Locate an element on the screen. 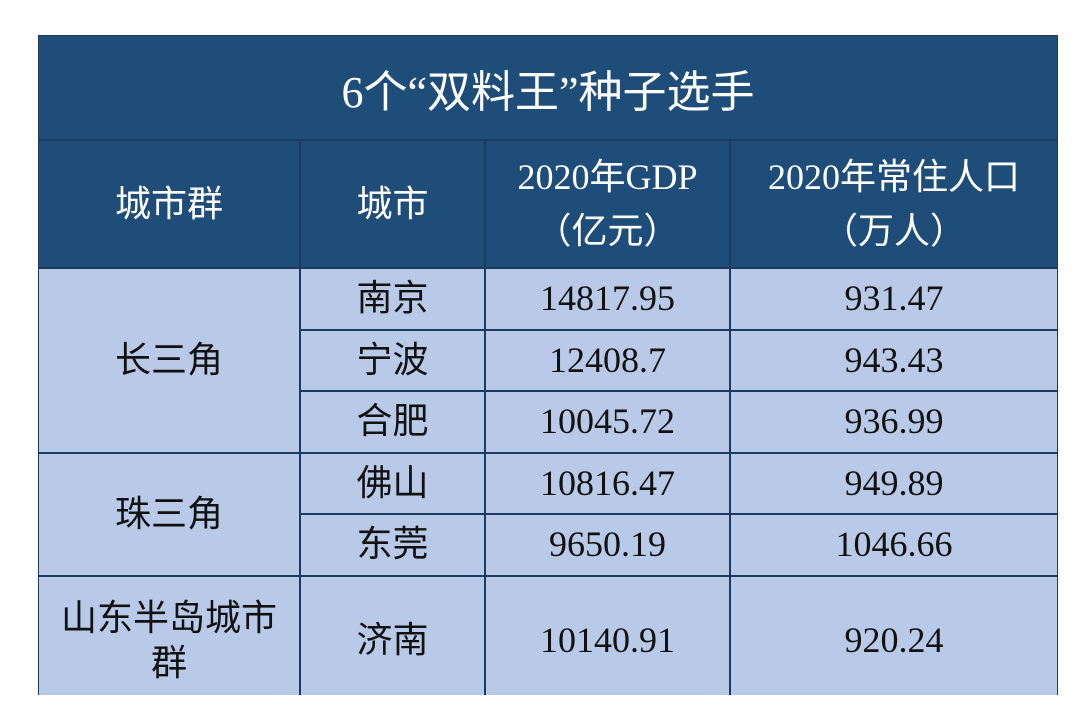 The image size is (1080, 719). city-group: 长三角 is located at coordinates (169, 360).